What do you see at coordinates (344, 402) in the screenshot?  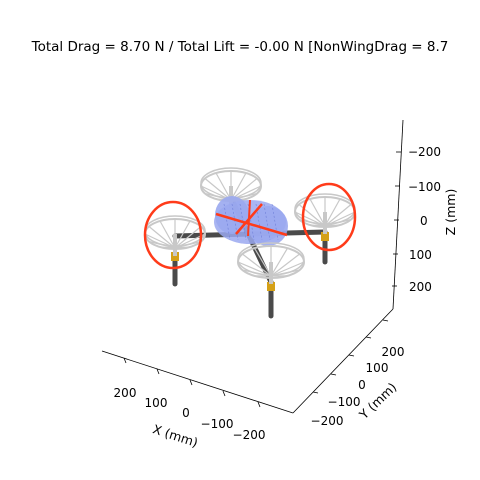 I see `y-tick-label: −100` at bounding box center [344, 402].